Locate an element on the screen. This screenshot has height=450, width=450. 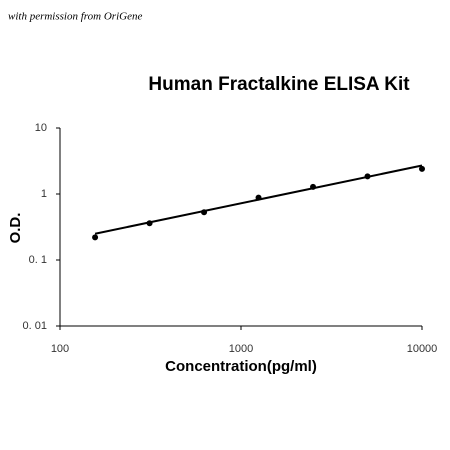
y-tick-label: 0. 01 is located at coordinates (35, 326).